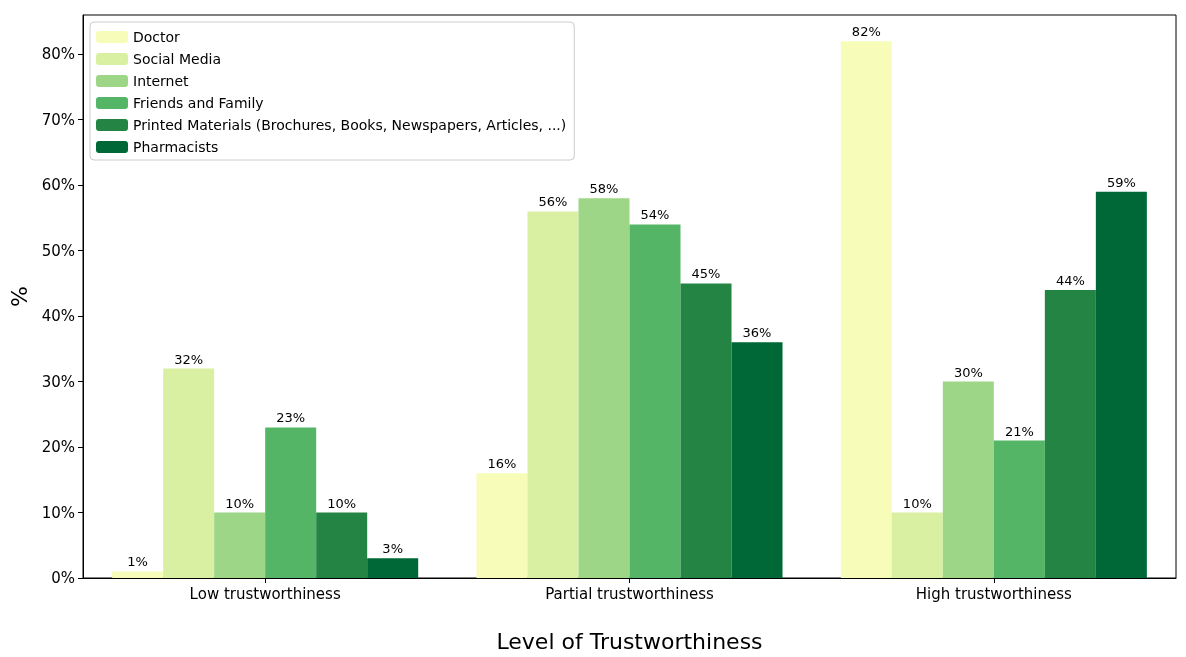  Describe the element at coordinates (198, 103) in the screenshot. I see `legend-label: Friends and Family` at that location.